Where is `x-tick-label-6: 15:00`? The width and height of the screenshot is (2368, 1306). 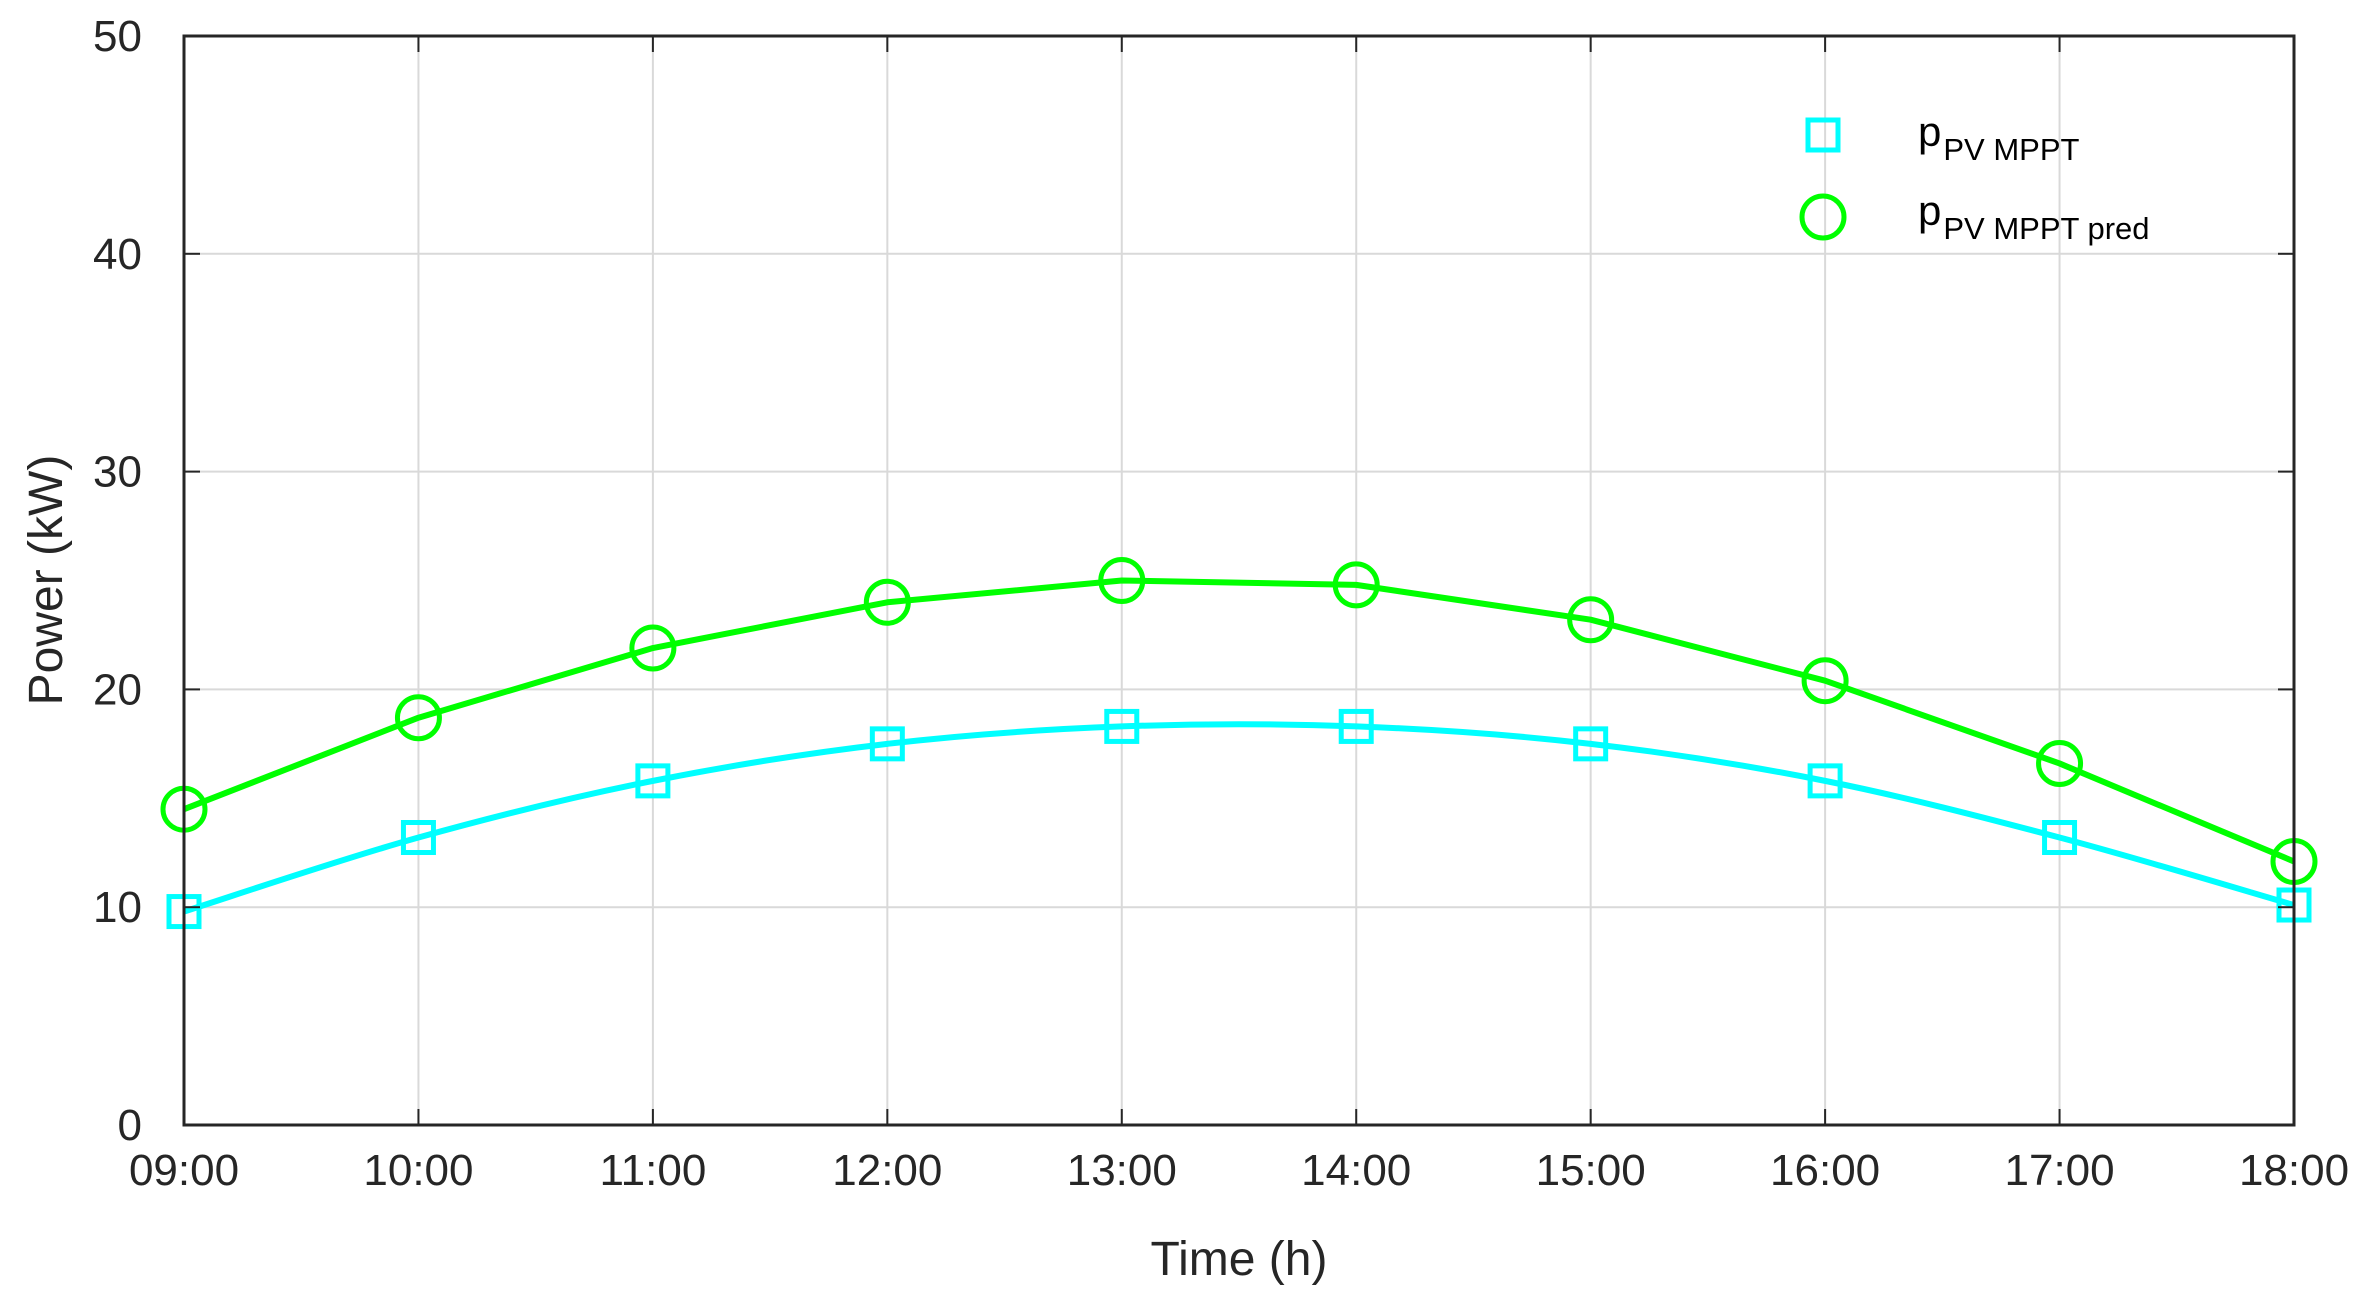
x-tick-label-6: 15:00 is located at coordinates (1591, 1170).